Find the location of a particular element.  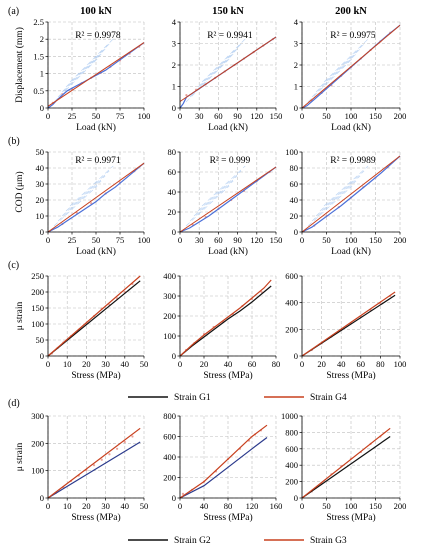

r-squared-label: R² = 0.9978 is located at coordinates (98, 36).